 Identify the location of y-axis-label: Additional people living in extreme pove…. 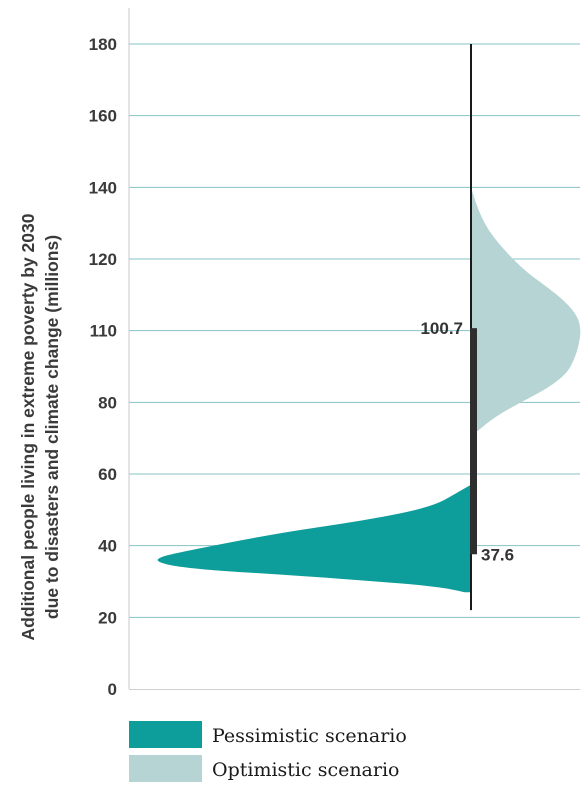
(40, 426).